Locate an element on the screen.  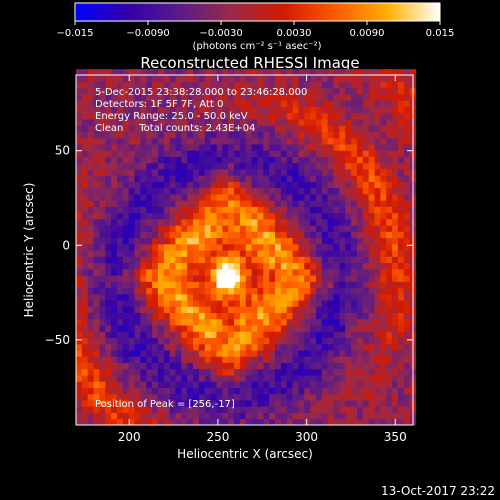
x-axis-label: Heliocentric X (arcsec) is located at coordinates (245, 454).